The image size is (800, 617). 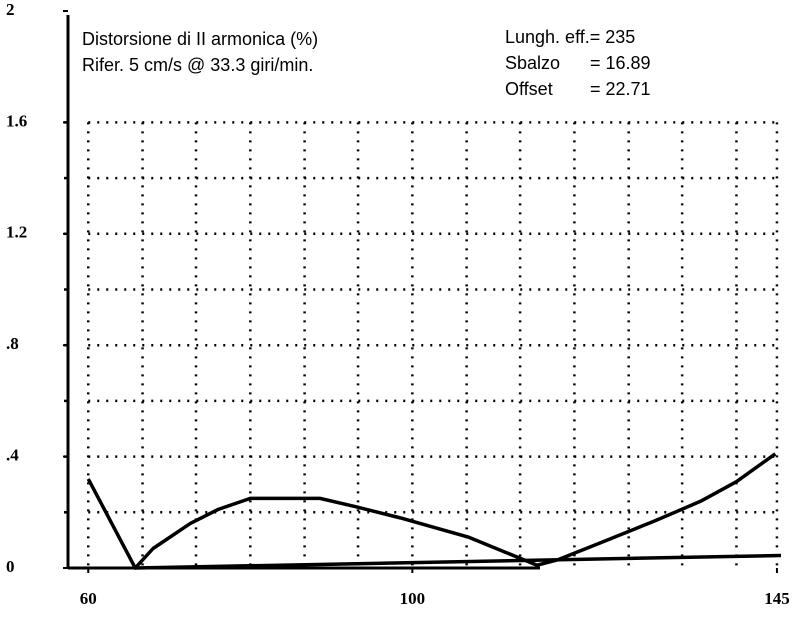 I want to click on y-tick-label: 1.6, so click(x=16, y=120).